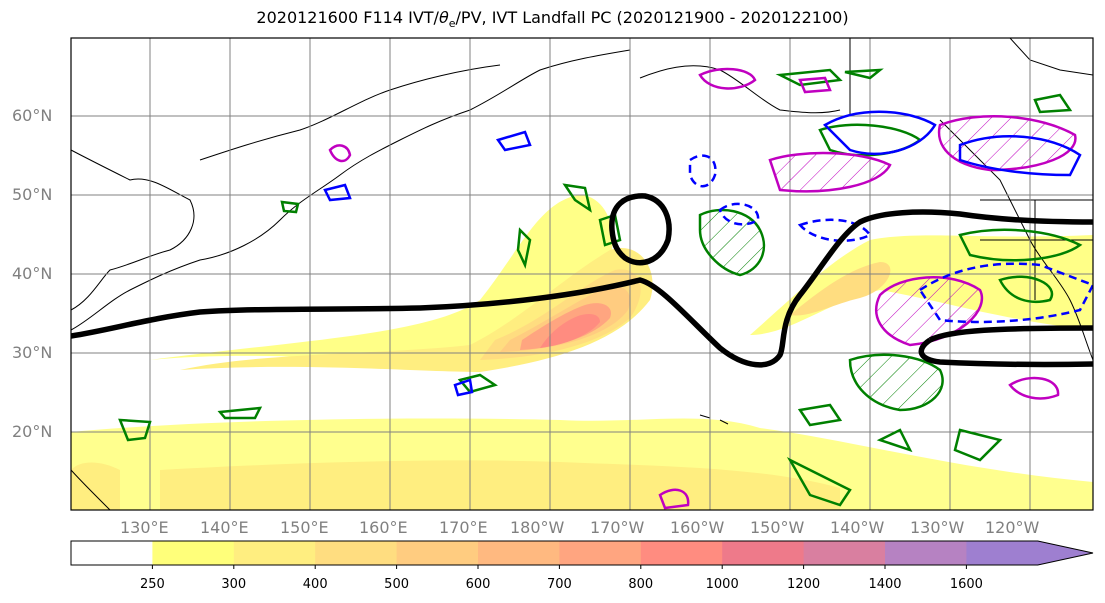 This screenshot has width=1105, height=603. I want to click on lon-label-130e: 130°E, so click(144, 527).